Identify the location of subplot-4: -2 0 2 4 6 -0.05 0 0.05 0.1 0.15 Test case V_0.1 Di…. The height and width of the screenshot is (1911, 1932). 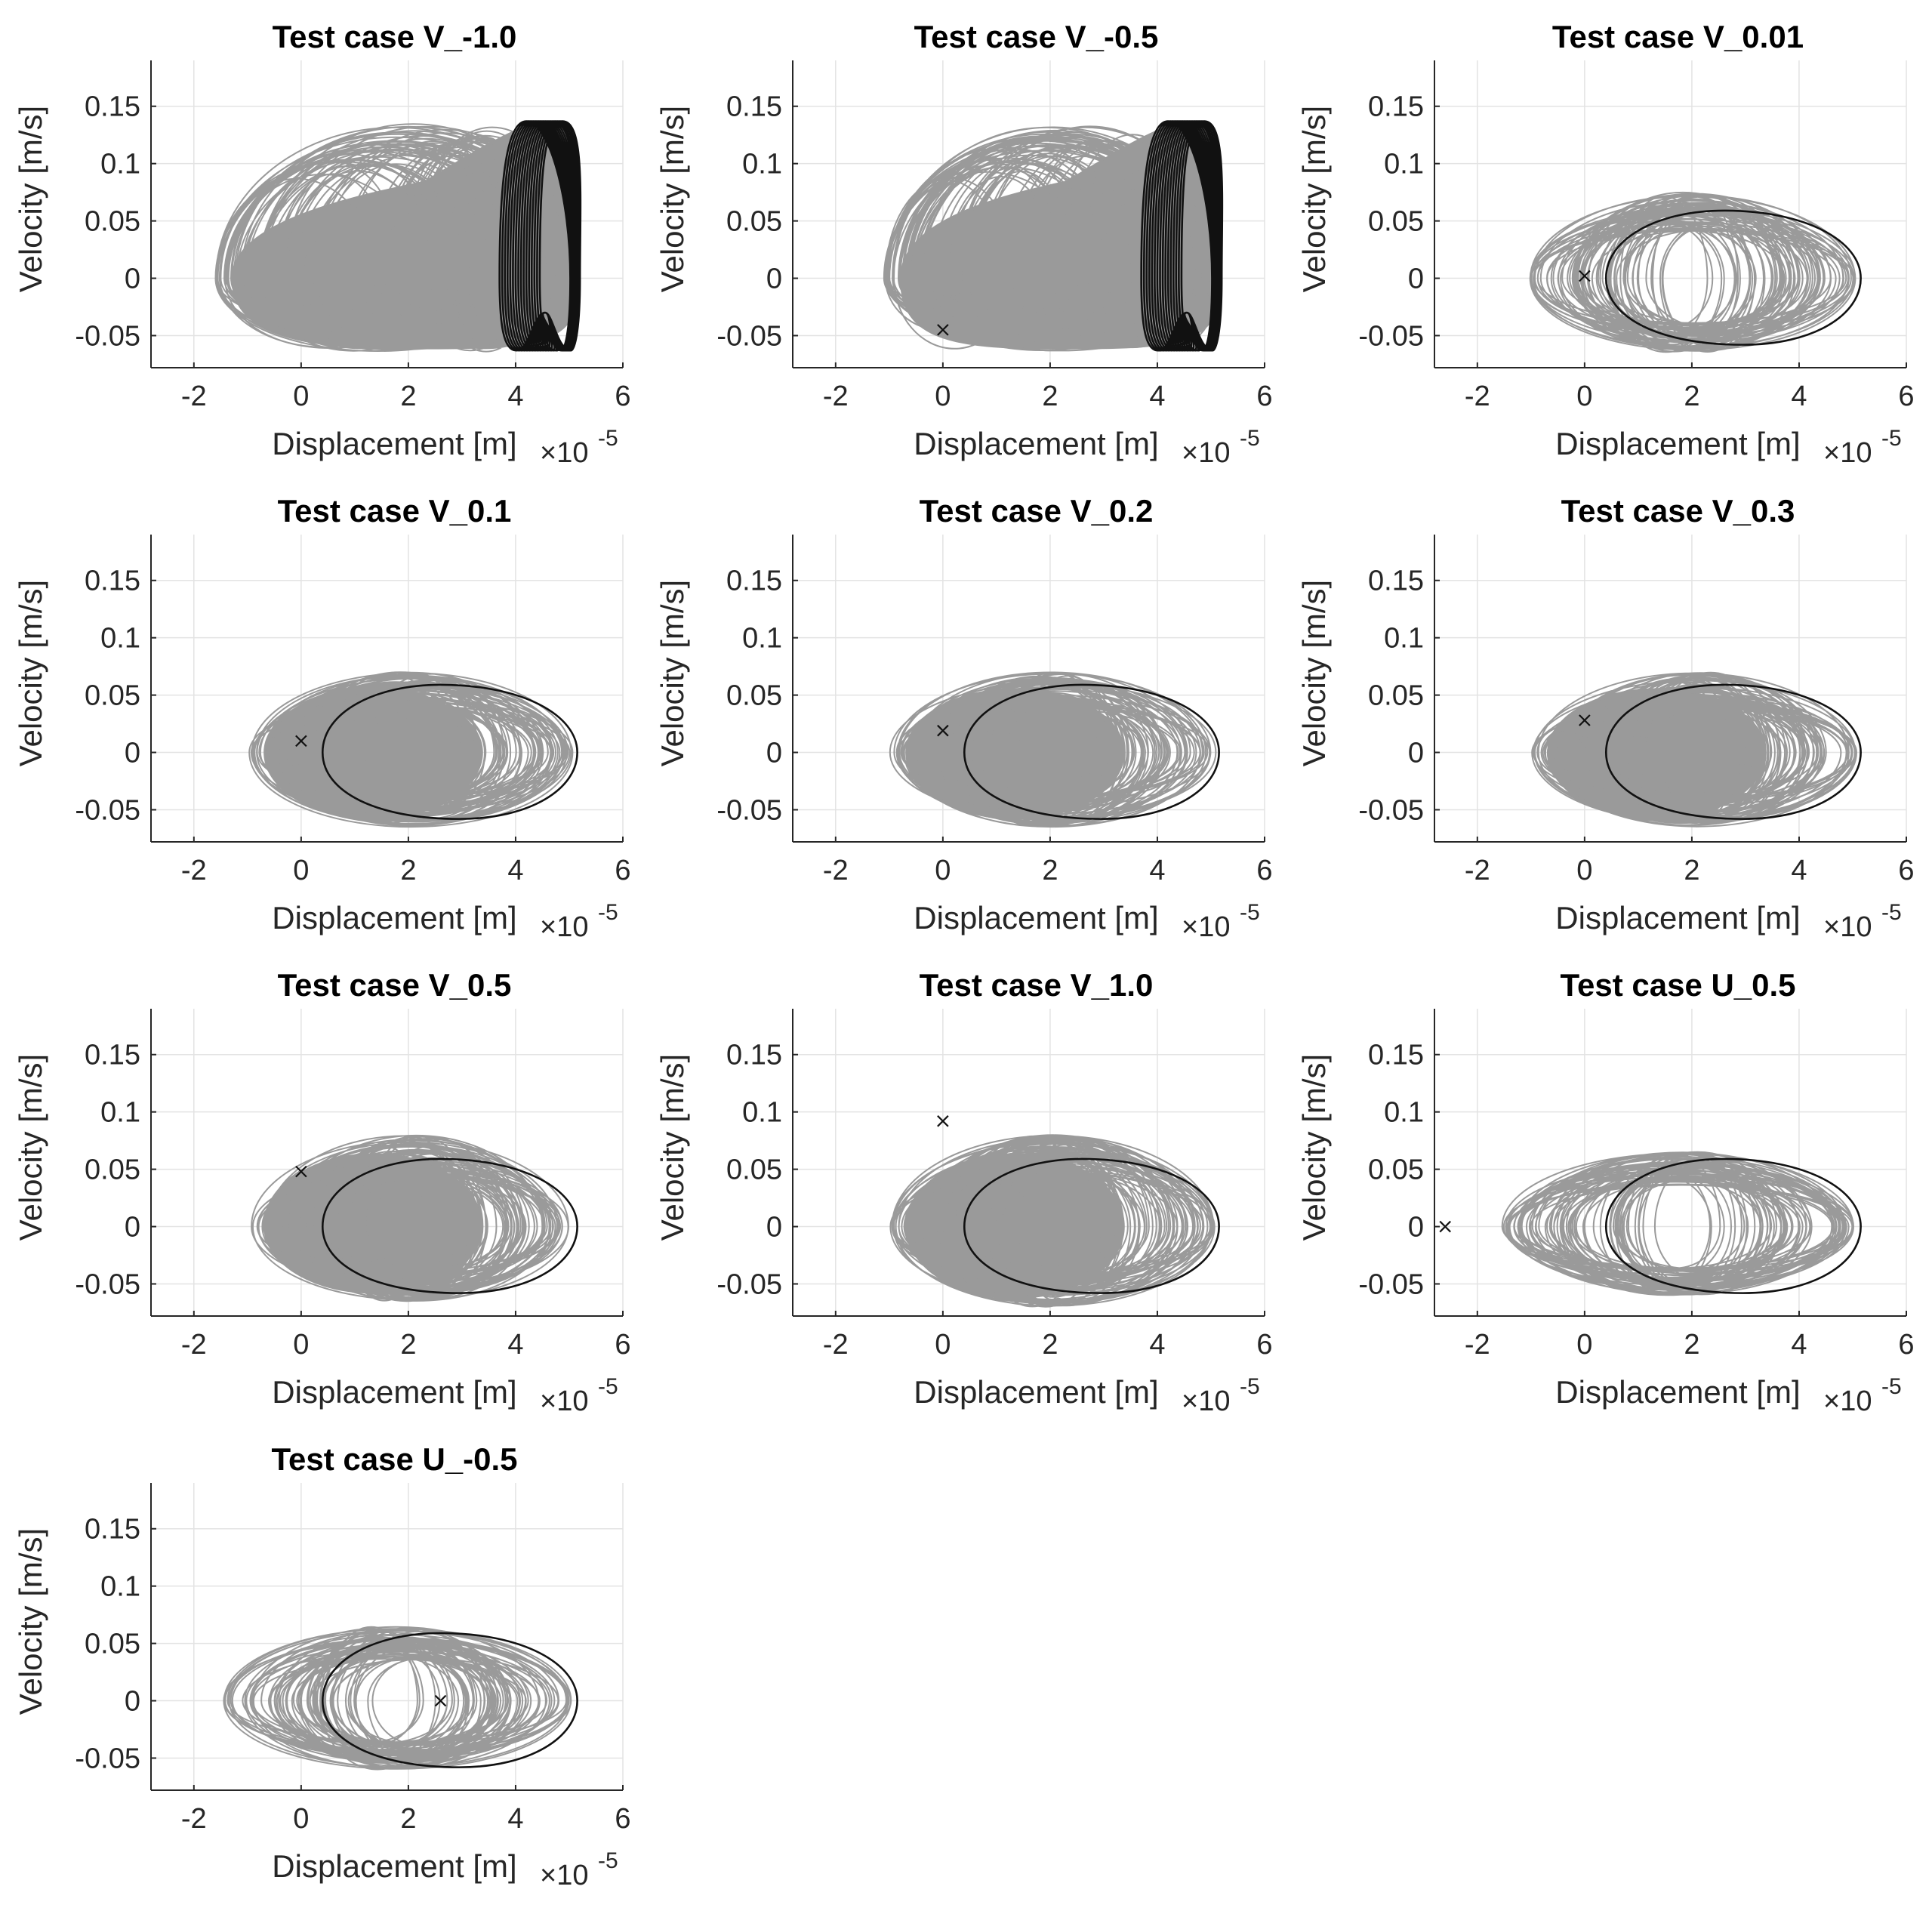
(322, 718).